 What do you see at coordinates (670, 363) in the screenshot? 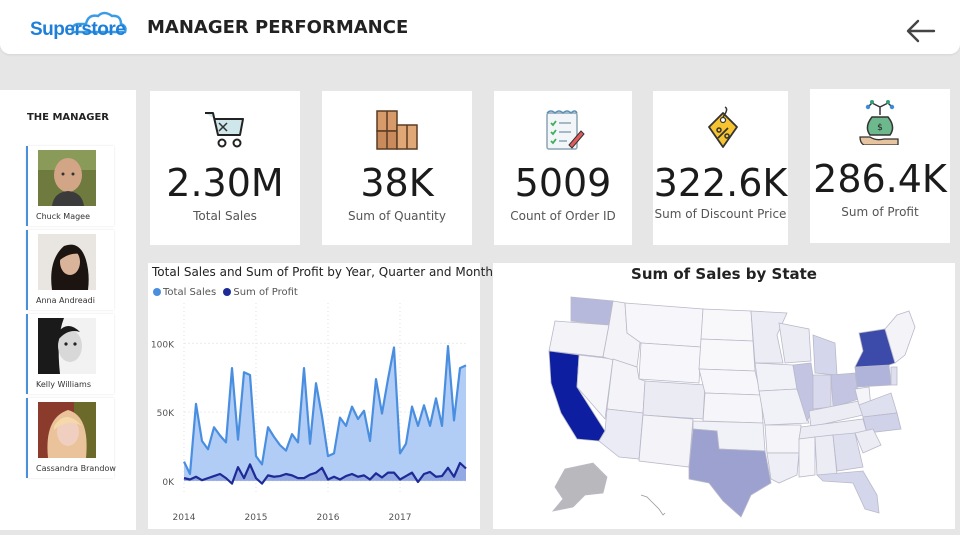
I see `state-wyoming` at bounding box center [670, 363].